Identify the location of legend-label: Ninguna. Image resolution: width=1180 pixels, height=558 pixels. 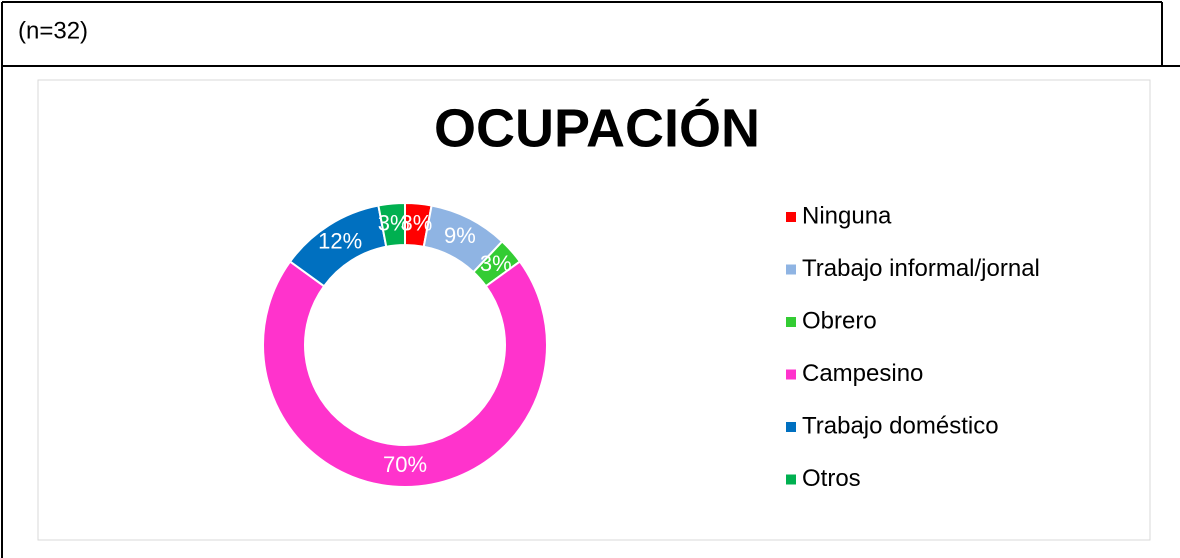
(847, 215).